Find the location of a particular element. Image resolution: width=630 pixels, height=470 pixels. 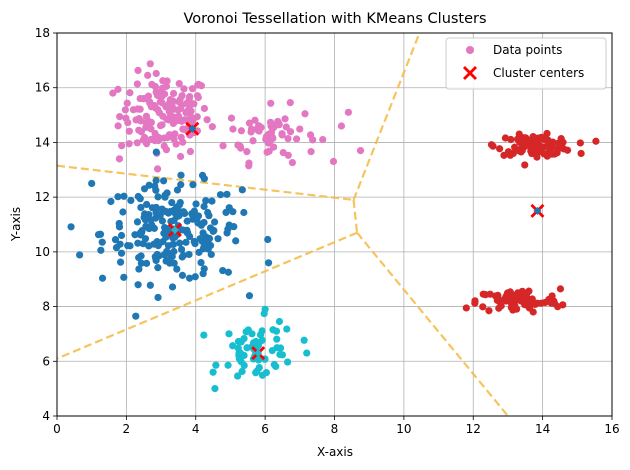

legend-box is located at coordinates (526, 63).